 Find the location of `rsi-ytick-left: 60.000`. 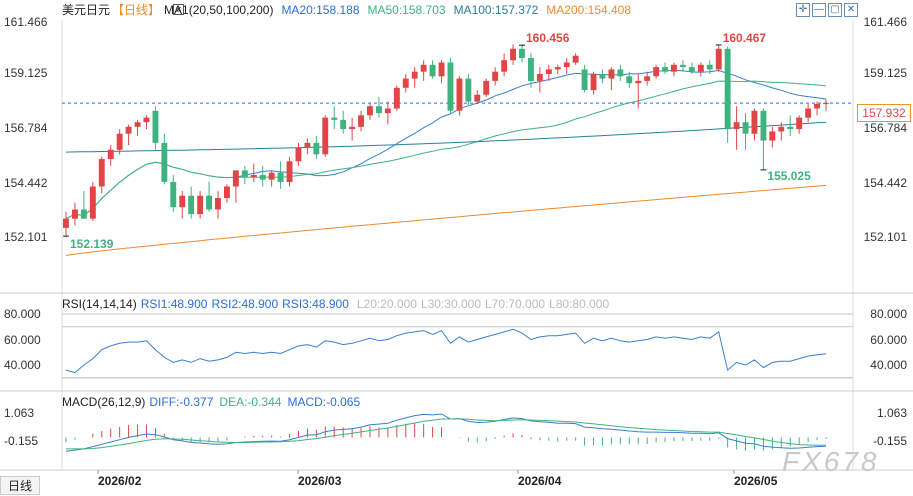

rsi-ytick-left: 60.000 is located at coordinates (22, 340).